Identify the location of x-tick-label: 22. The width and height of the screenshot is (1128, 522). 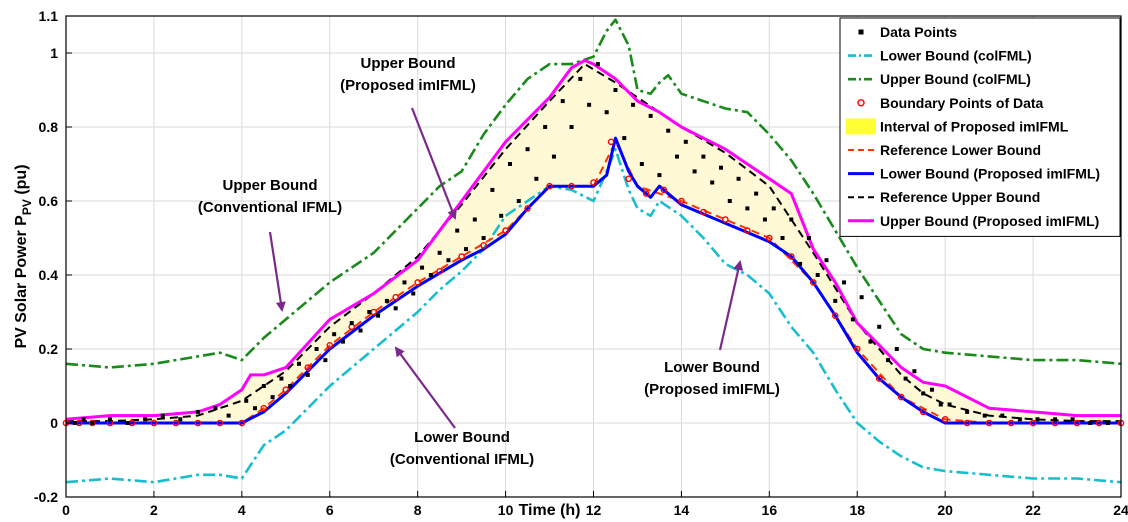
(1033, 510).